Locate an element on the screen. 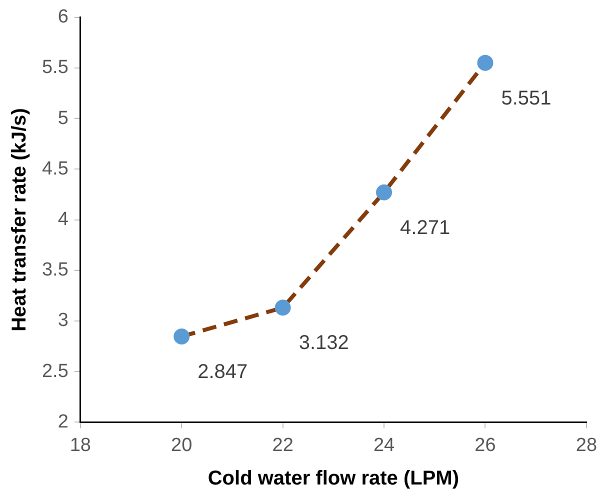  y-tick-label: 2.5 is located at coordinates (55, 371).